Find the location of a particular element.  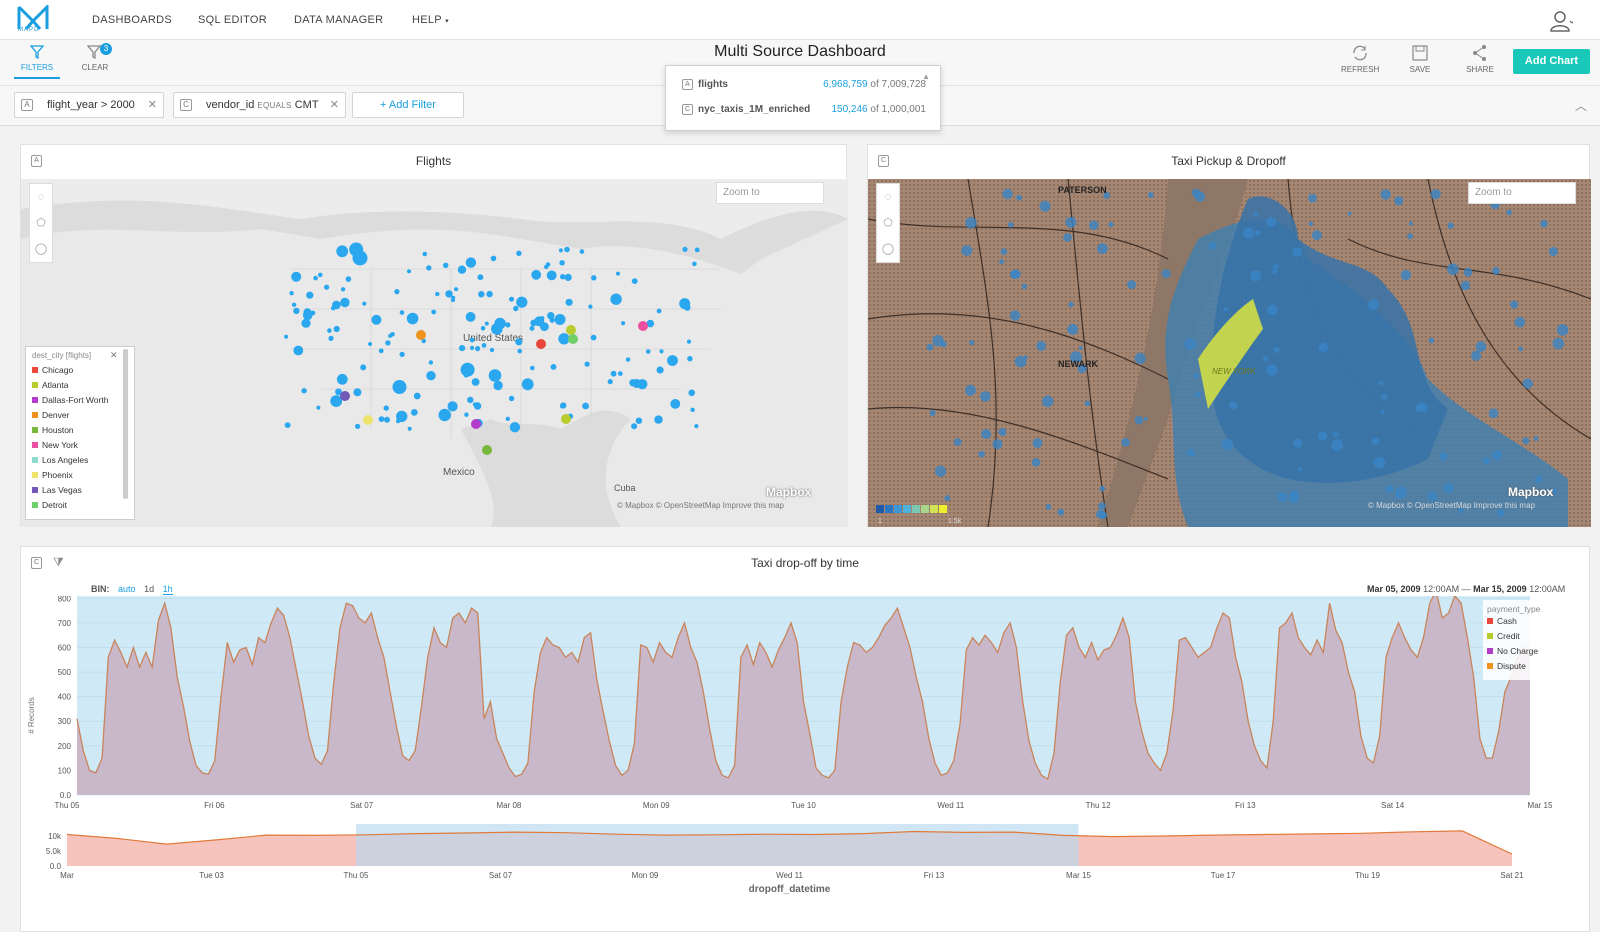

filter-pill-vendor-id: C vendor_id EQUALS CMT ✕ is located at coordinates (259, 105).